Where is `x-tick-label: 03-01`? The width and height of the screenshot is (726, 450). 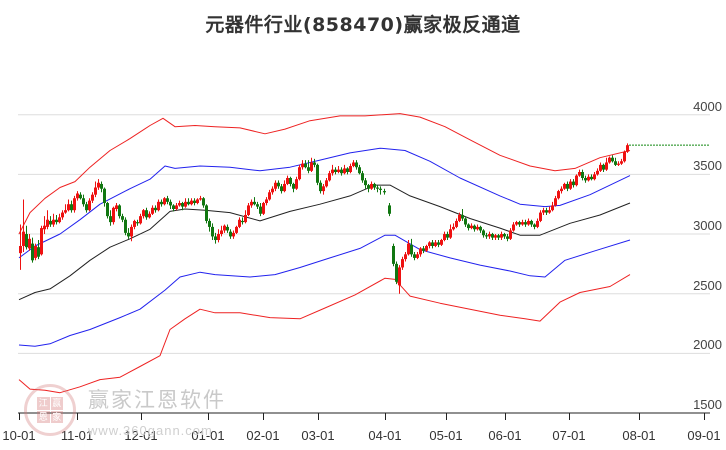
x-tick-label: 03-01 is located at coordinates (318, 435).